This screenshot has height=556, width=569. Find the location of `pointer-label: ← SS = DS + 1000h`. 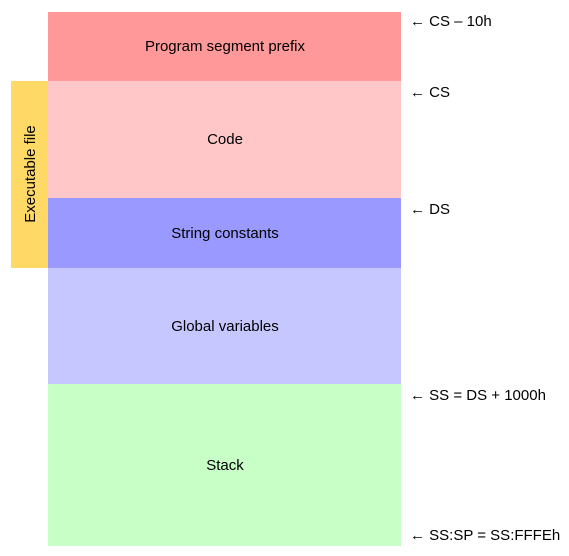

pointer-label: ← SS = DS + 1000h is located at coordinates (478, 395).